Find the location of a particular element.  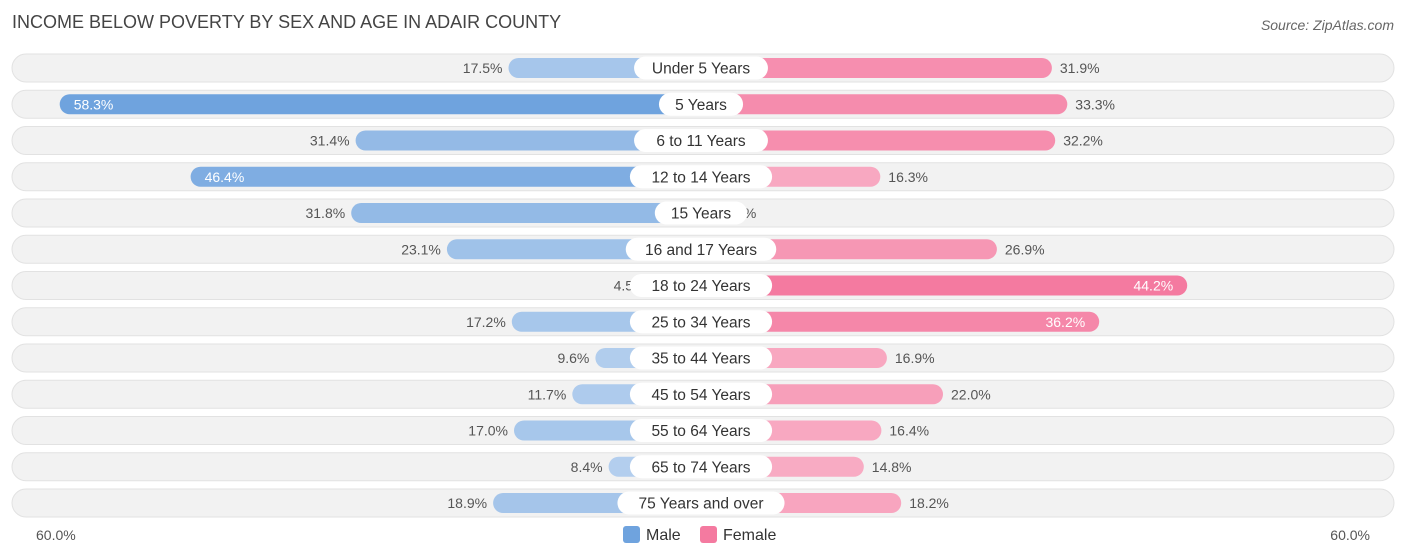

male-value-label: 11.7% is located at coordinates (547, 394).